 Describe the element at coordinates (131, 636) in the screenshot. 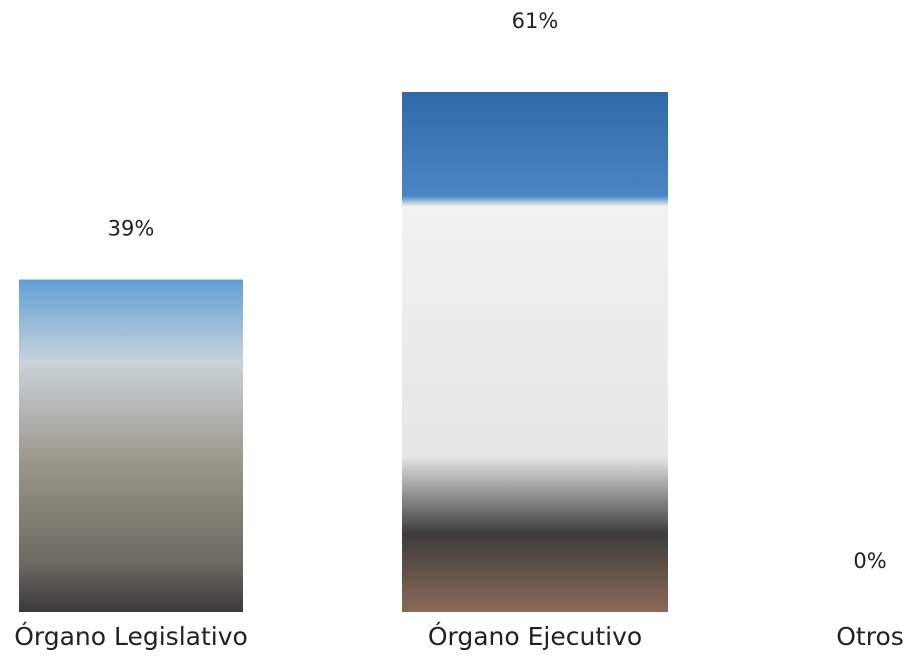

I see `category-label: Órgano Legislativo` at that location.